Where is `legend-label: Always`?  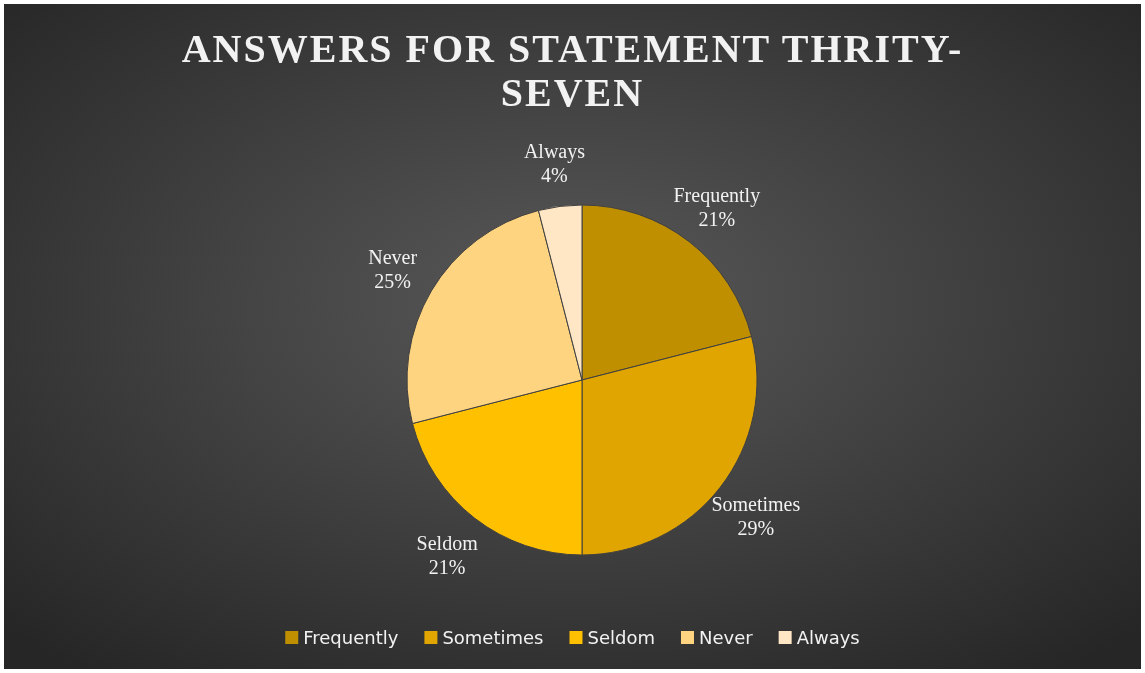
legend-label: Always is located at coordinates (828, 638).